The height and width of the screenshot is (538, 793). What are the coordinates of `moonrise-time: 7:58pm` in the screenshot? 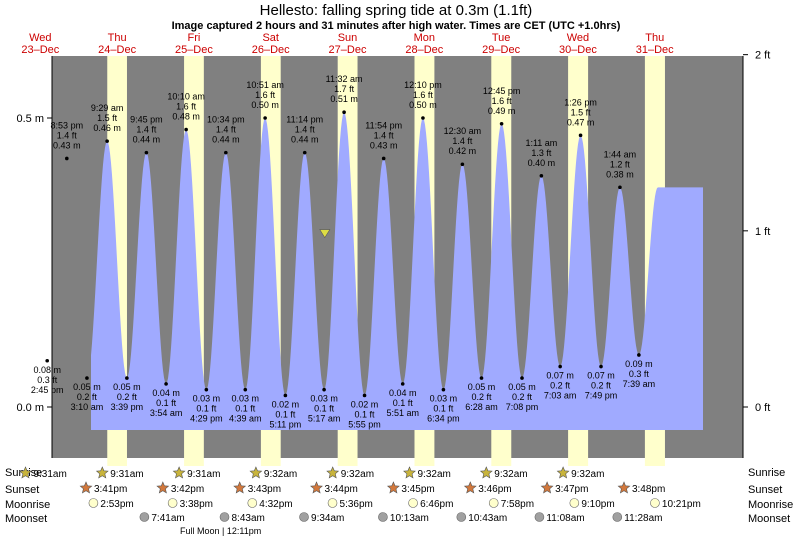 It's located at (517, 504).